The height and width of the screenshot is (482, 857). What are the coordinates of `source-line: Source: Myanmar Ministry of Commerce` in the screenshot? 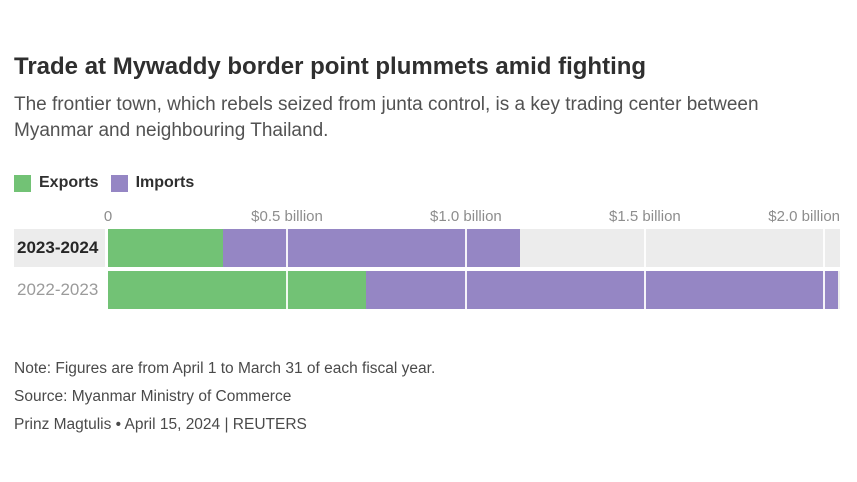 It's located at (153, 396).